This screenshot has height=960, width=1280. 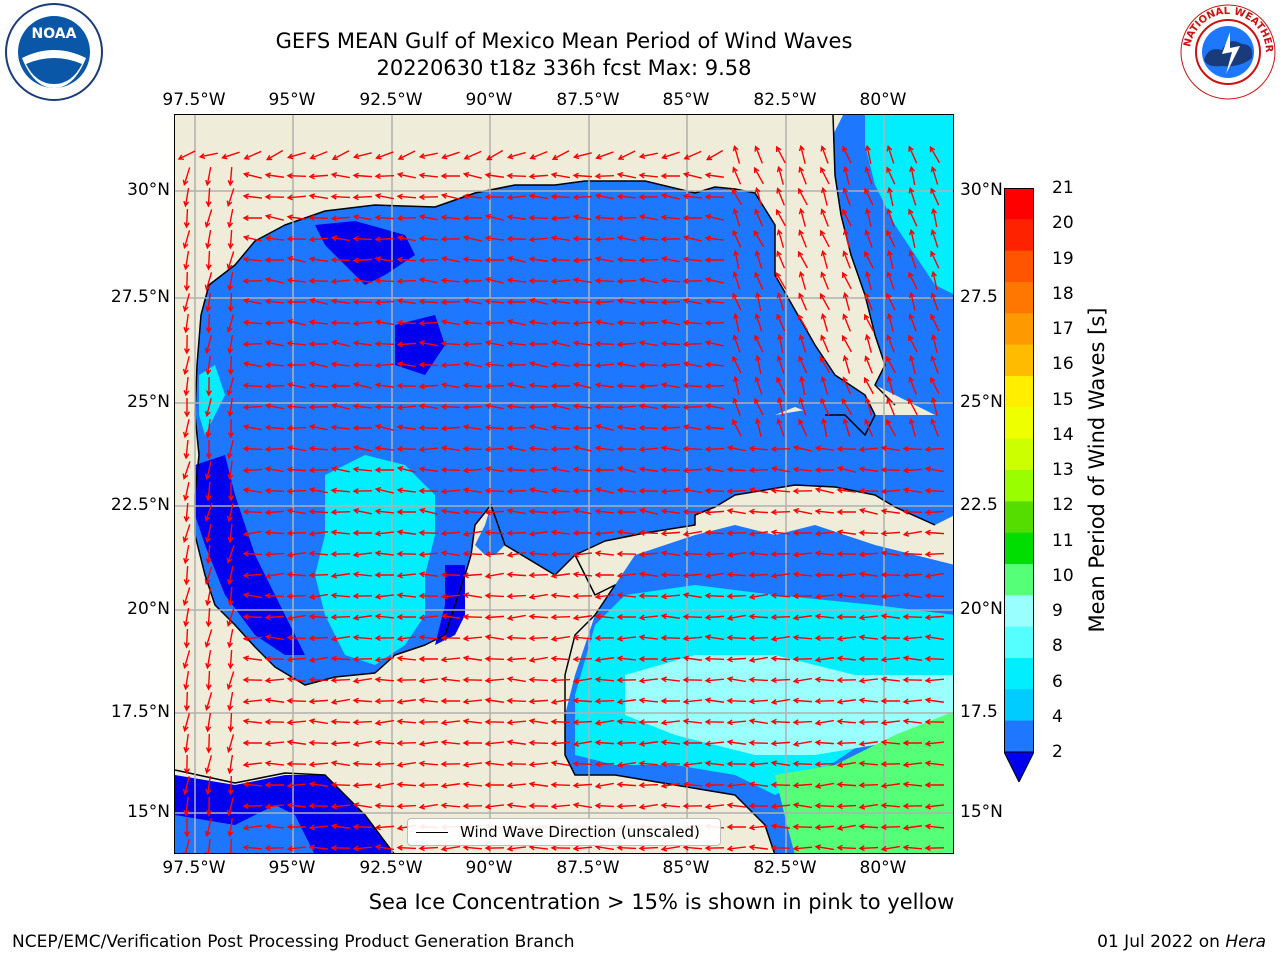 What do you see at coordinates (1057, 752) in the screenshot?
I see `colorbar-tick-label: 2` at bounding box center [1057, 752].